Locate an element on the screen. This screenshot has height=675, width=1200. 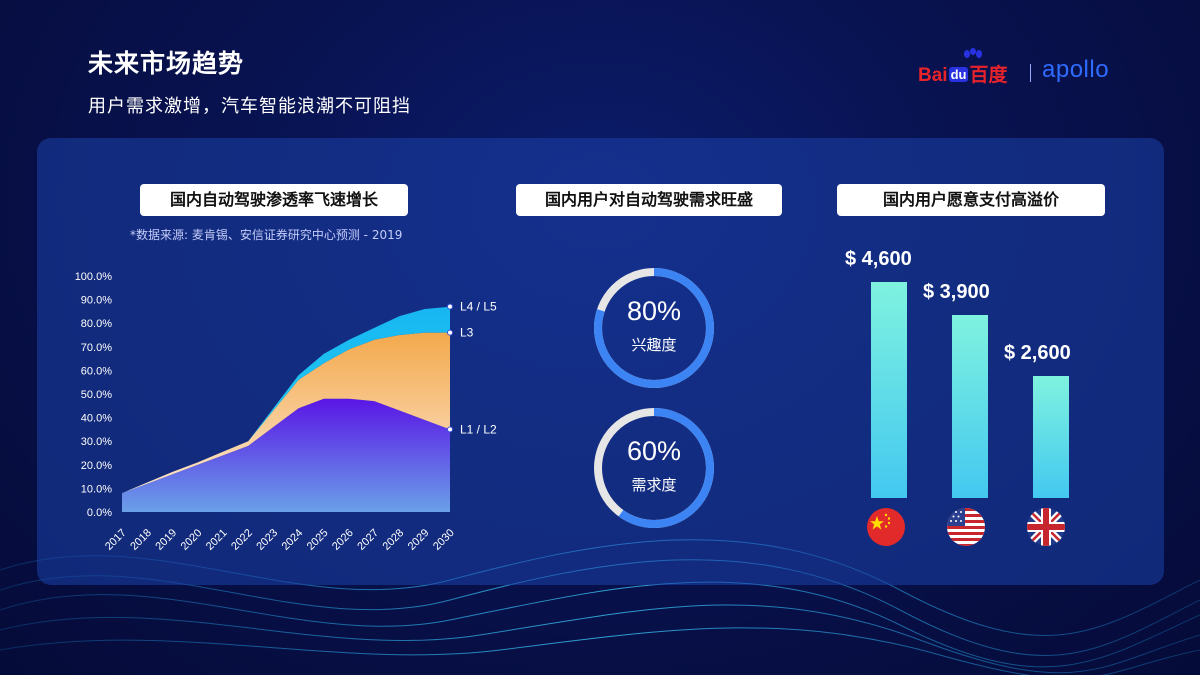
page-title: 未来市场趋势 is located at coordinates (166, 63).